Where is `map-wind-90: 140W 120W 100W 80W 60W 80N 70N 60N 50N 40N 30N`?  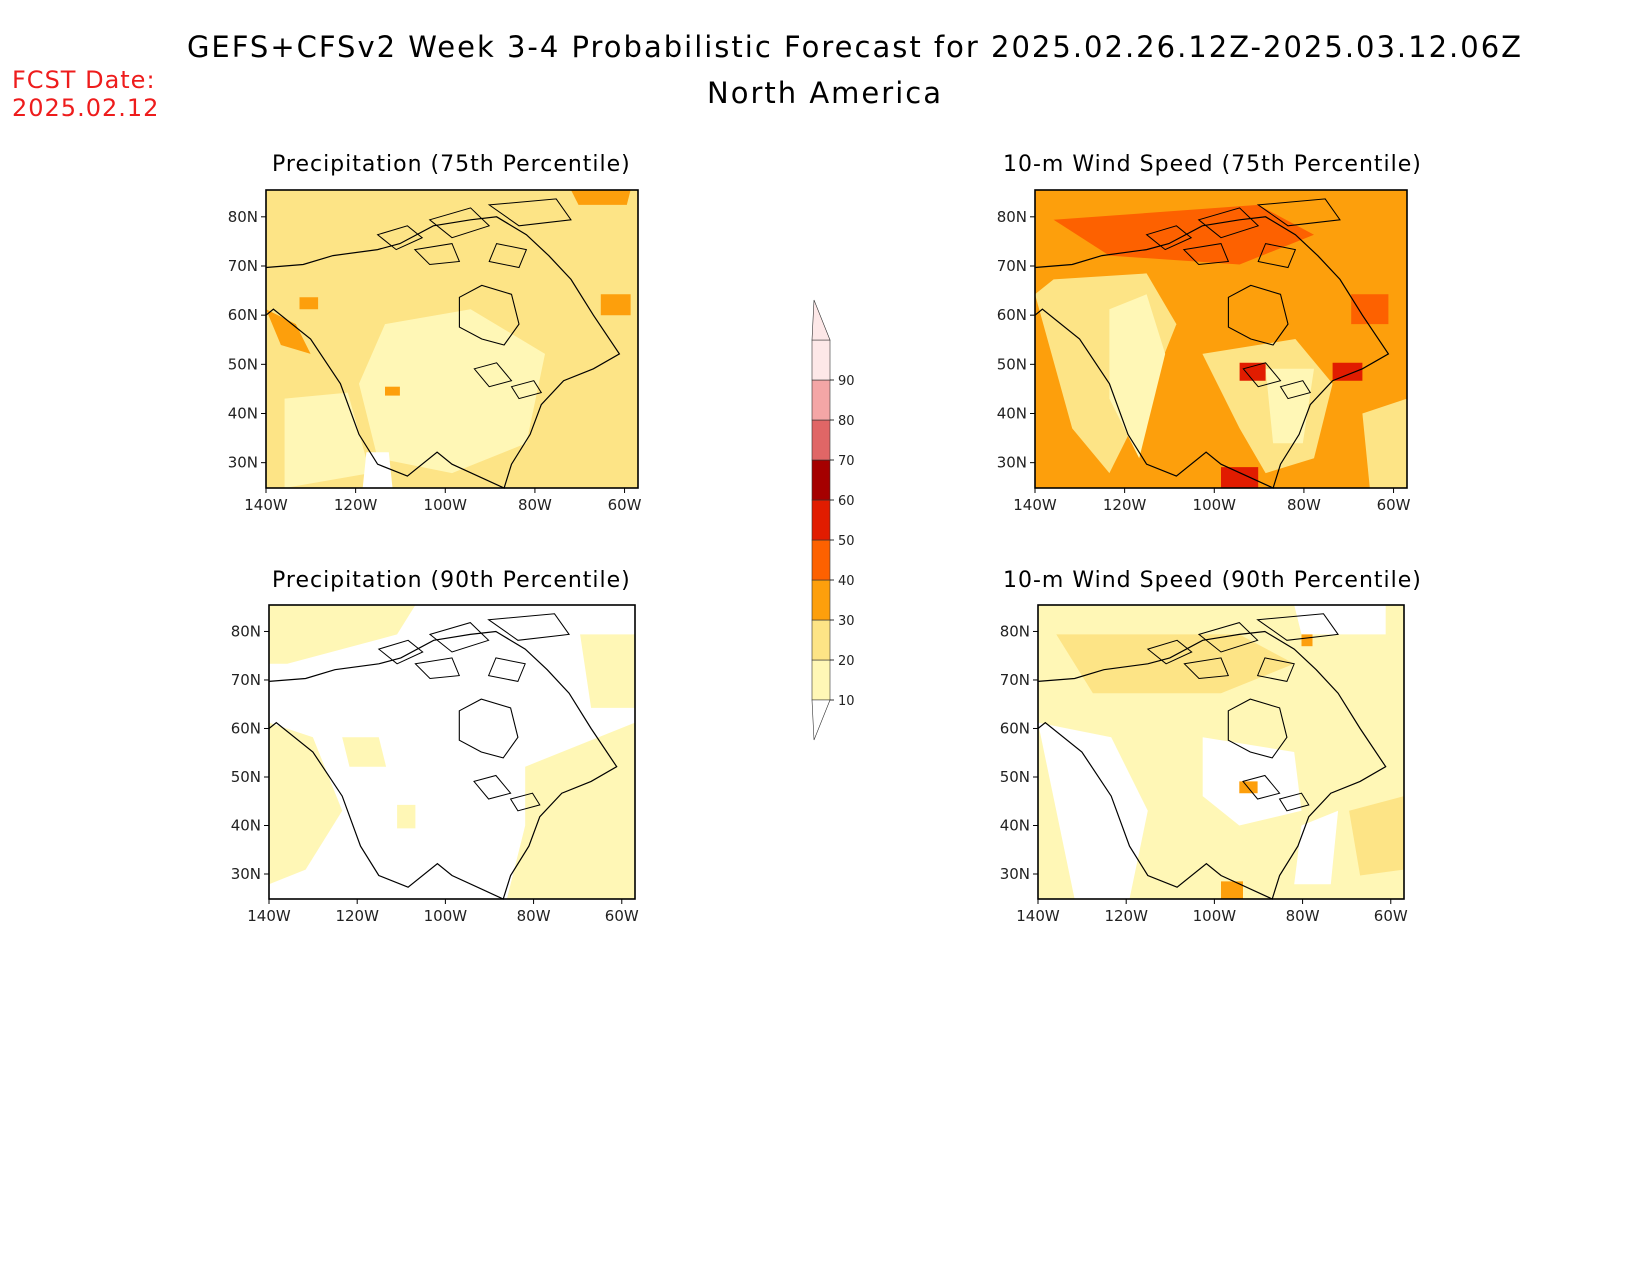
map-wind-90: 140W 120W 100W 80W 60W 80N 70N 60N 50N 40N 30N is located at coordinates (1204, 764).